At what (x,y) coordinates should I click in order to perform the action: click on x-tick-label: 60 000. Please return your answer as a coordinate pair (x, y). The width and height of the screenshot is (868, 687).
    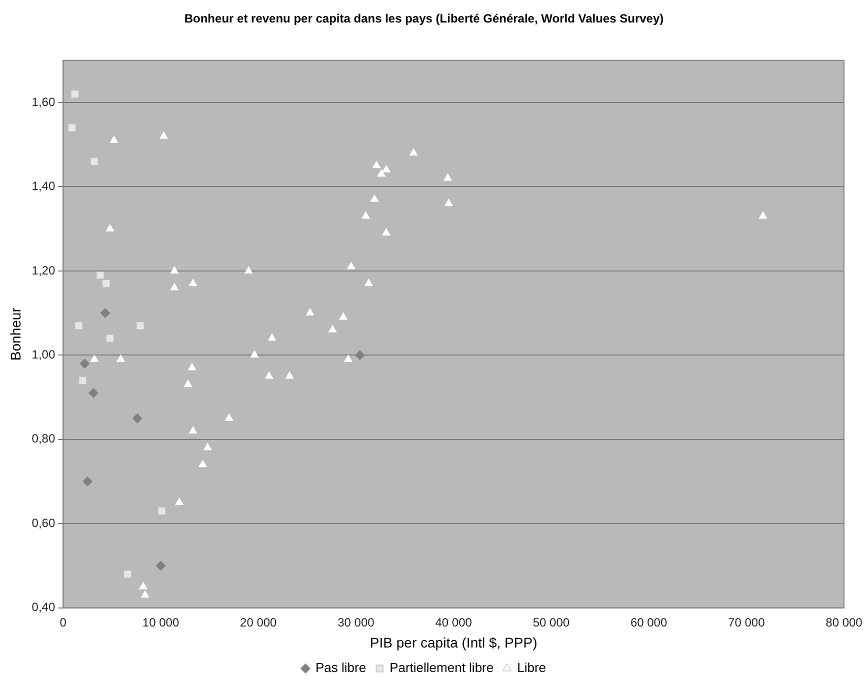
    Looking at the image, I should click on (649, 622).